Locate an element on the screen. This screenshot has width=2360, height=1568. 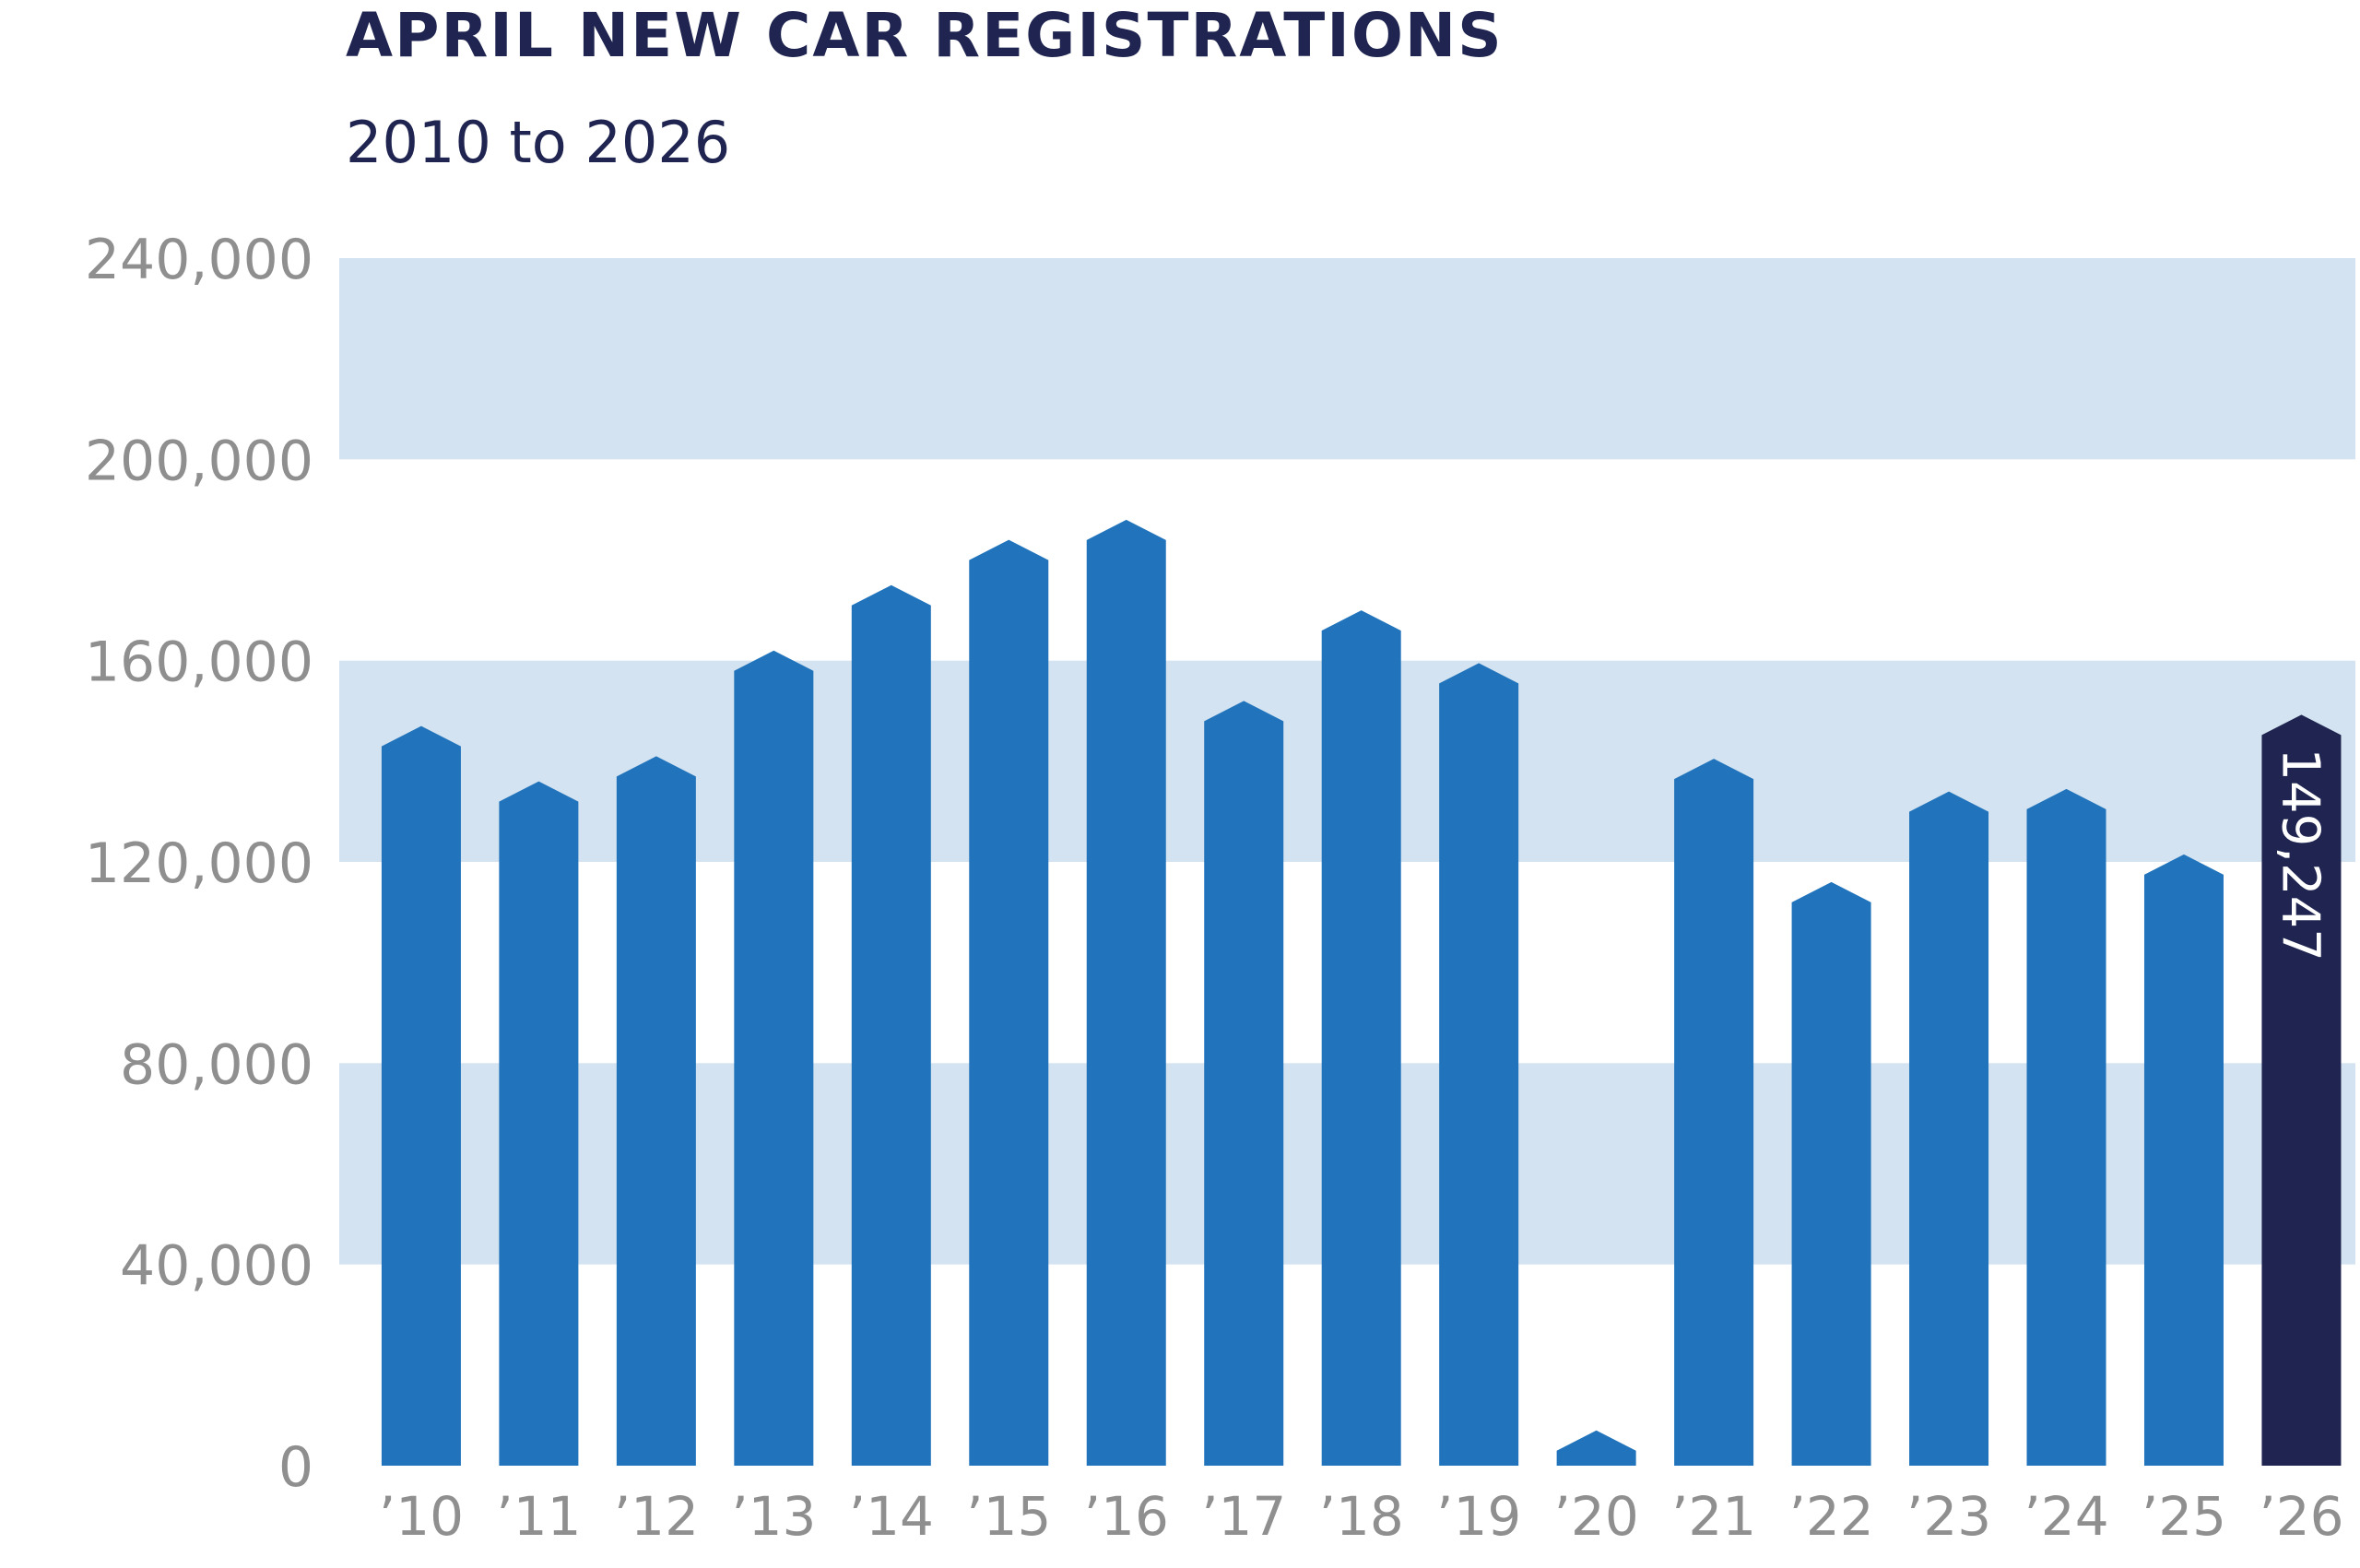
x-tick-label: ’16 is located at coordinates (1126, 1517).